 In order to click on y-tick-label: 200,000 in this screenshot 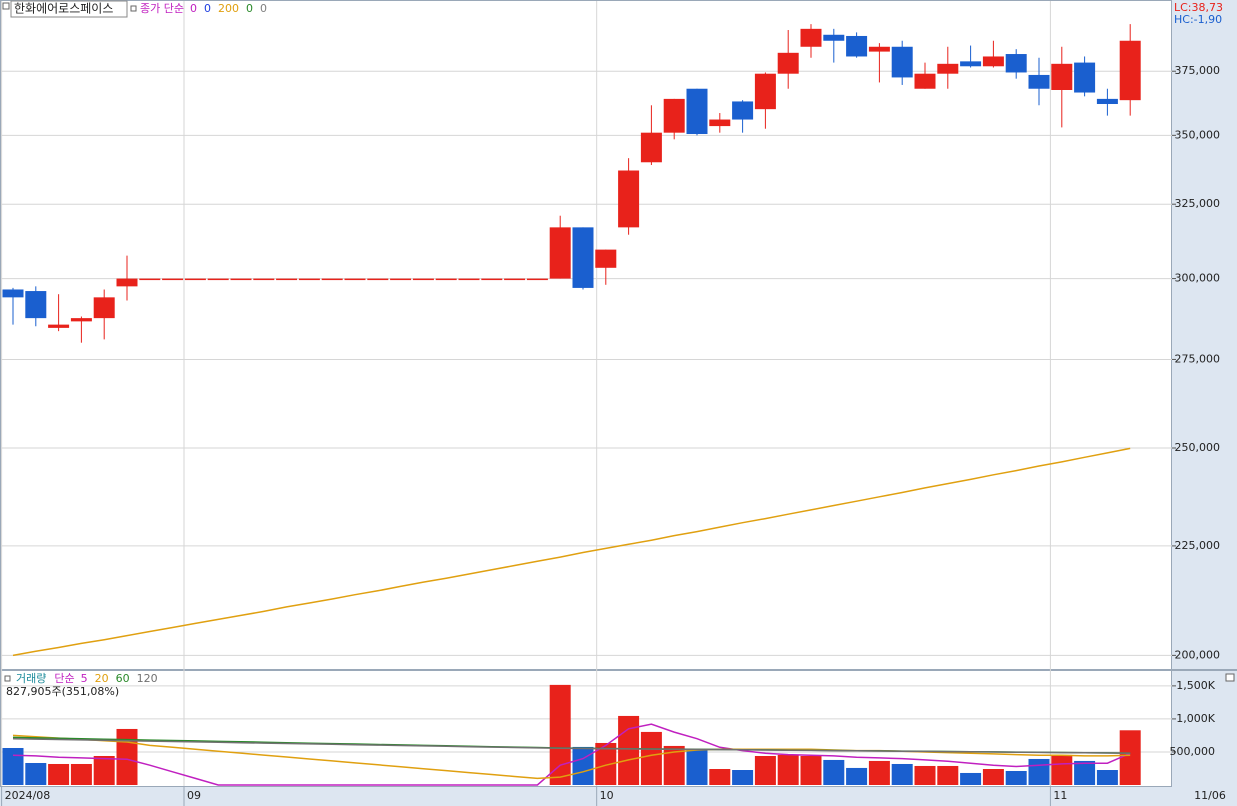, I will do `click(1198, 654)`.